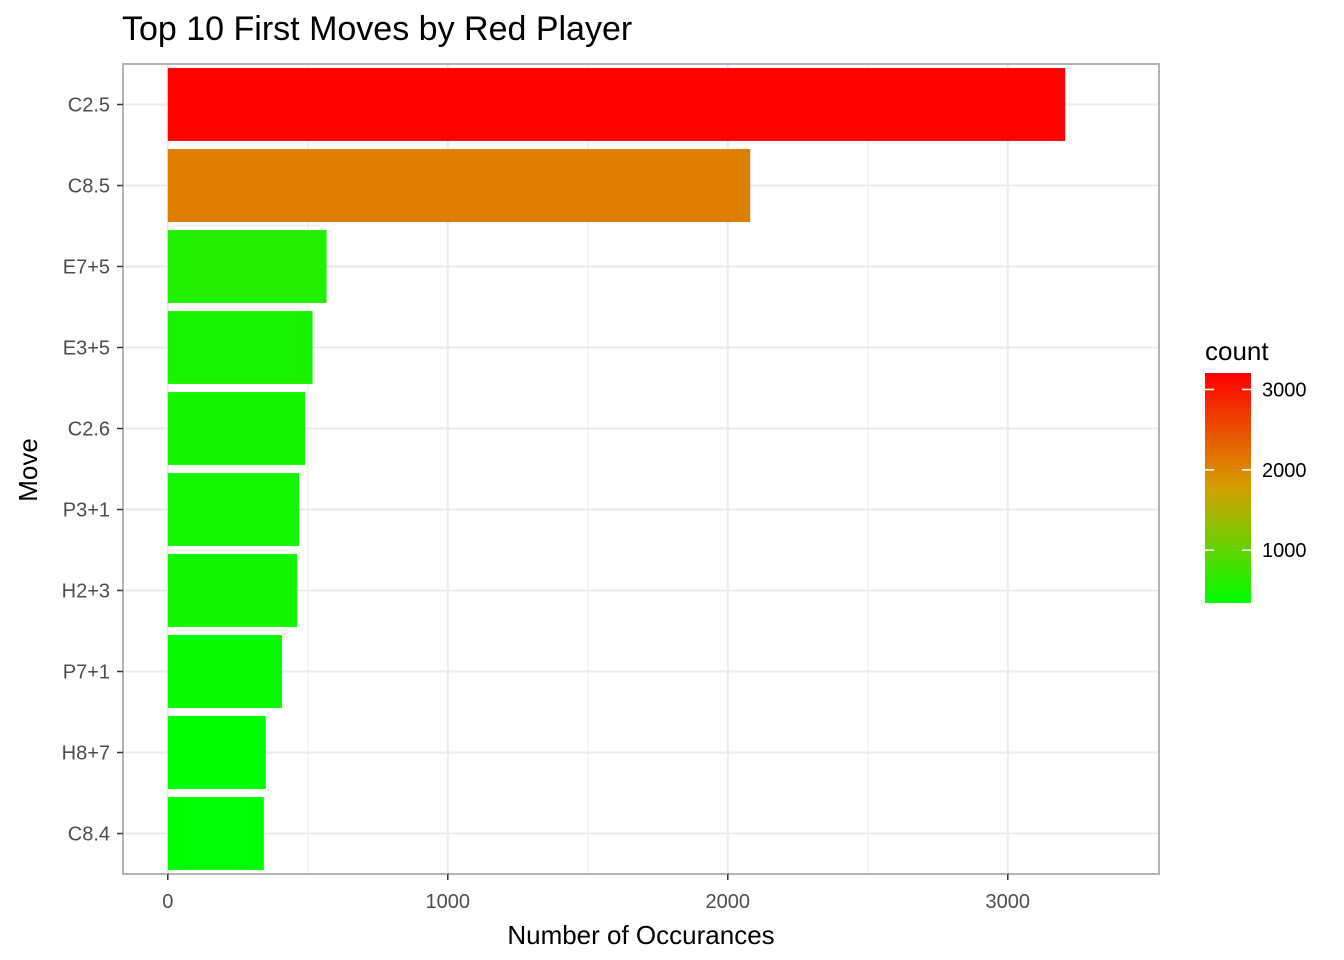 Image resolution: width=1344 pixels, height=960 pixels. I want to click on y-tick-label: E3+5, so click(86, 349).